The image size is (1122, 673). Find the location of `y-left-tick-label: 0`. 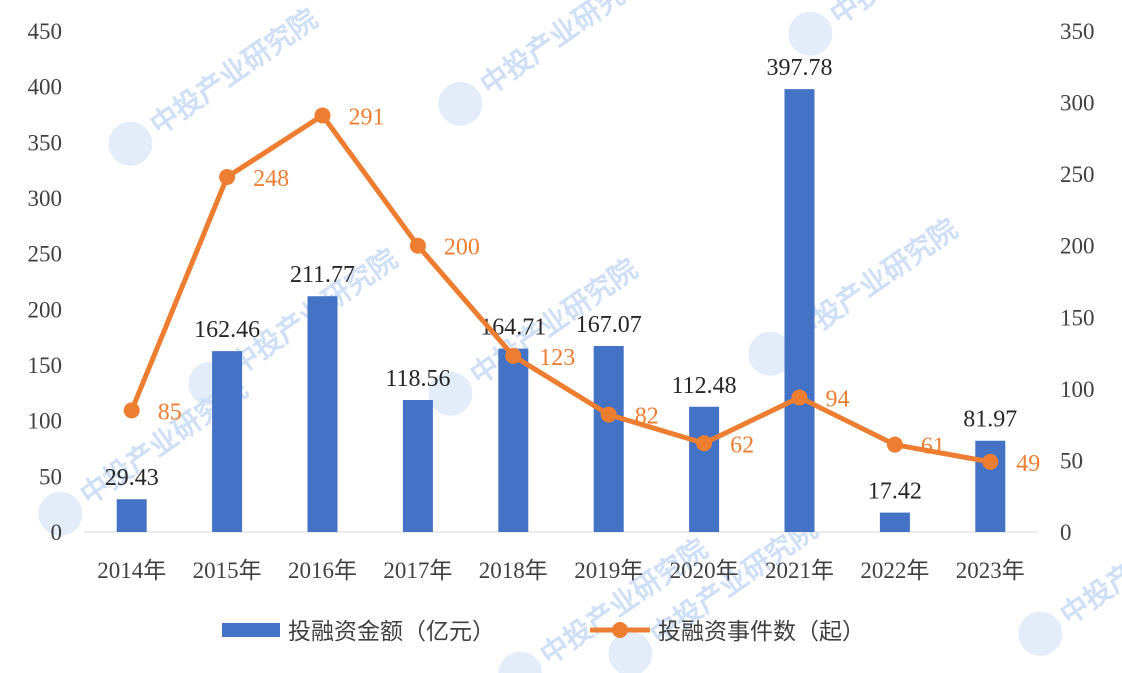

y-left-tick-label: 0 is located at coordinates (57, 532).